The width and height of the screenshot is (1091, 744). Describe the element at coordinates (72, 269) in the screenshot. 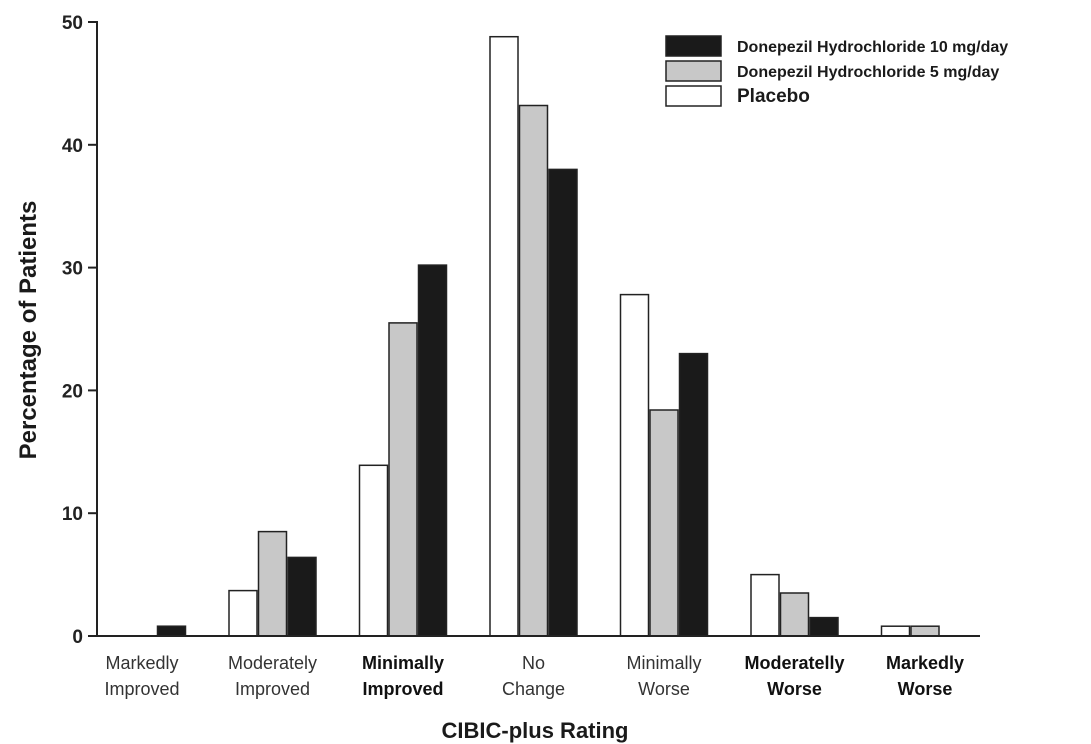

I see `y-tick-label: 30` at that location.